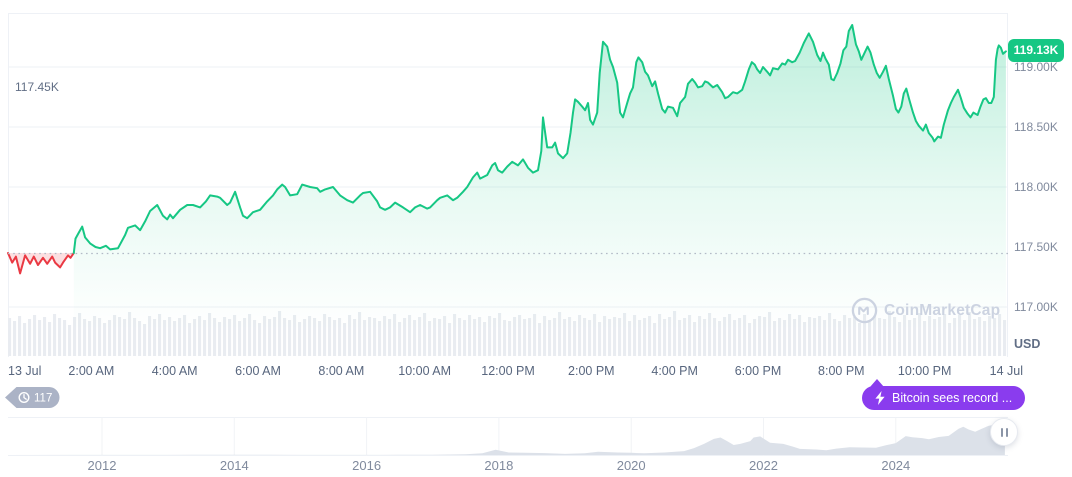 Image resolution: width=1072 pixels, height=477 pixels. What do you see at coordinates (37, 87) in the screenshot?
I see `left-price-label: 117.45K` at bounding box center [37, 87].